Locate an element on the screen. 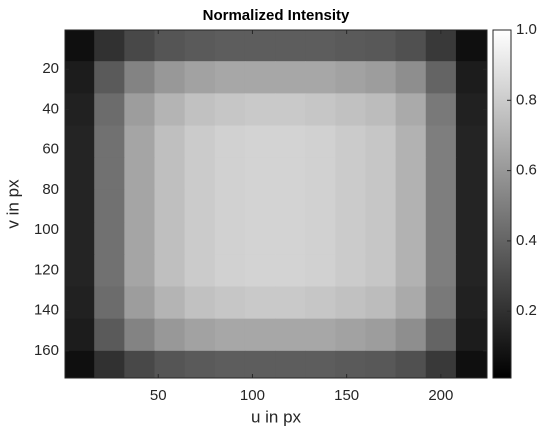 The width and height of the screenshot is (550, 434). colorbar is located at coordinates (502, 204).